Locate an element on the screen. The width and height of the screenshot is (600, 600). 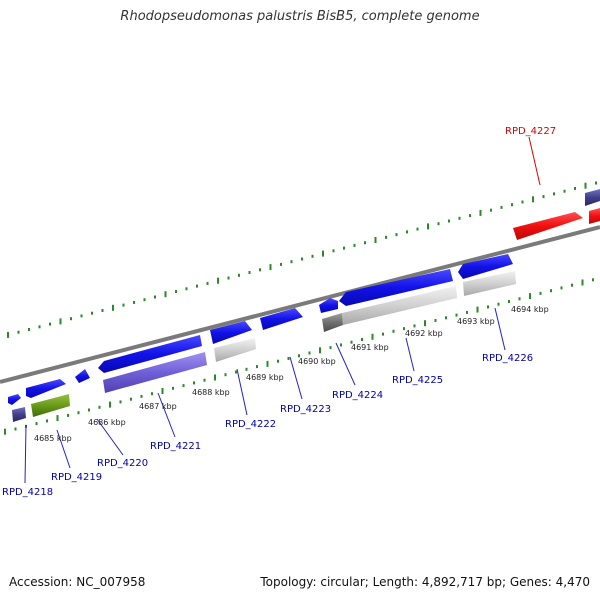
scale-label: 4687 kbp is located at coordinates (158, 406).